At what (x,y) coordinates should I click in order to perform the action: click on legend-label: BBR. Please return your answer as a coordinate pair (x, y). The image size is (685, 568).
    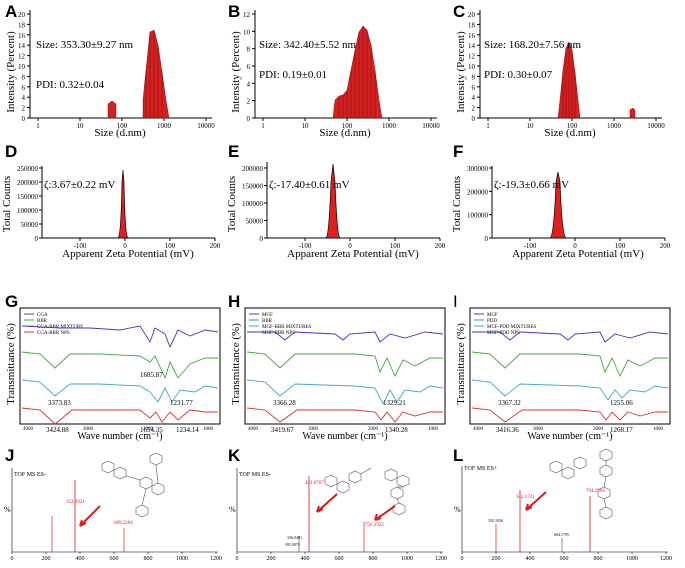
    Looking at the image, I should click on (267, 321).